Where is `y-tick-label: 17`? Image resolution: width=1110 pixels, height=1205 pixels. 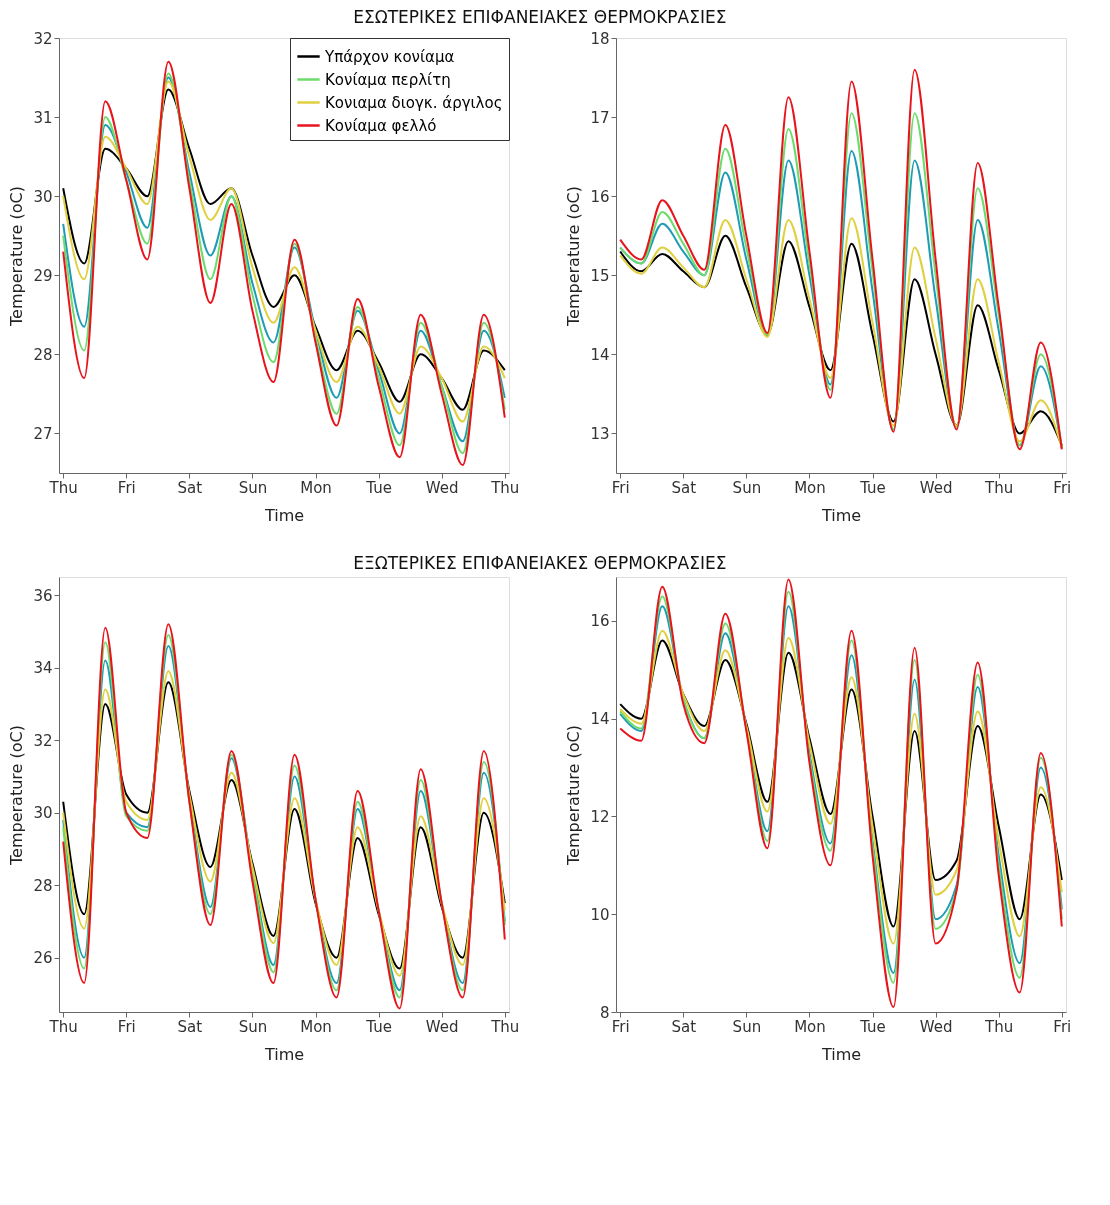 y-tick-label: 17 is located at coordinates (600, 117).